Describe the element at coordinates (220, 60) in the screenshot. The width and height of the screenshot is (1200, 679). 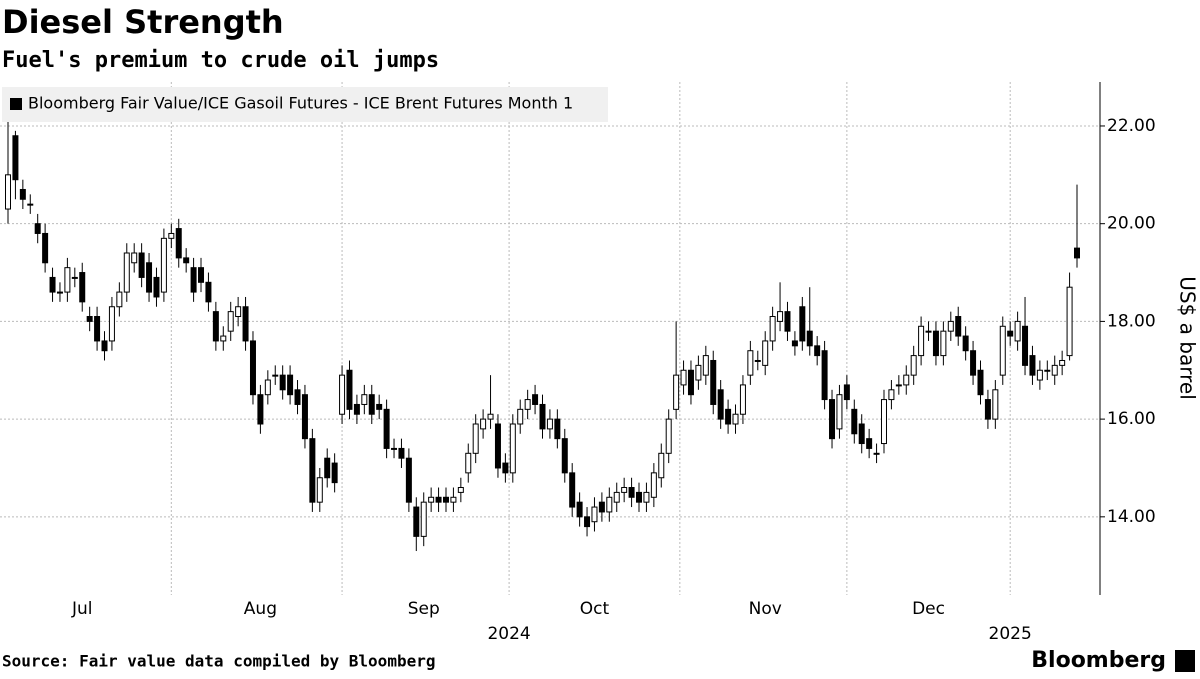
I see `chart-subtitle: Fuel's premium to crude oil jumps` at that location.